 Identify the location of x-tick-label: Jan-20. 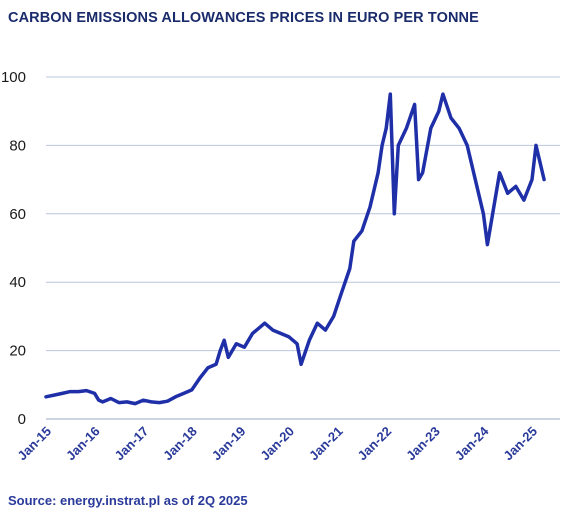
(277, 444).